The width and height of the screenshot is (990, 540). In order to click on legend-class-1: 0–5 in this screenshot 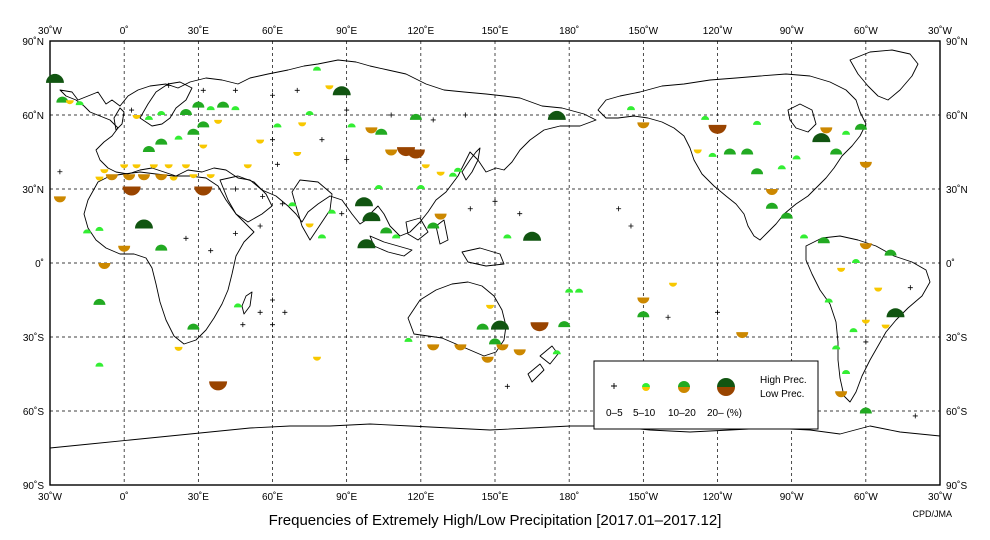, I will do `click(614, 413)`.